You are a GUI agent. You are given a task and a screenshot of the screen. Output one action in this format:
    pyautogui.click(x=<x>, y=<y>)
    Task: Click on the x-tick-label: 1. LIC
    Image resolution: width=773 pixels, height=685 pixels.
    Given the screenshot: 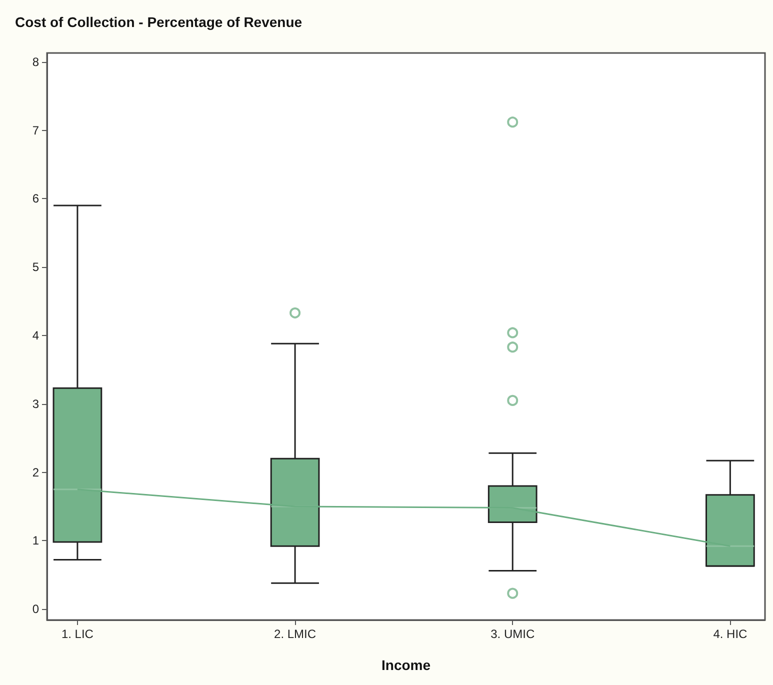 What is the action you would take?
    pyautogui.click(x=77, y=634)
    